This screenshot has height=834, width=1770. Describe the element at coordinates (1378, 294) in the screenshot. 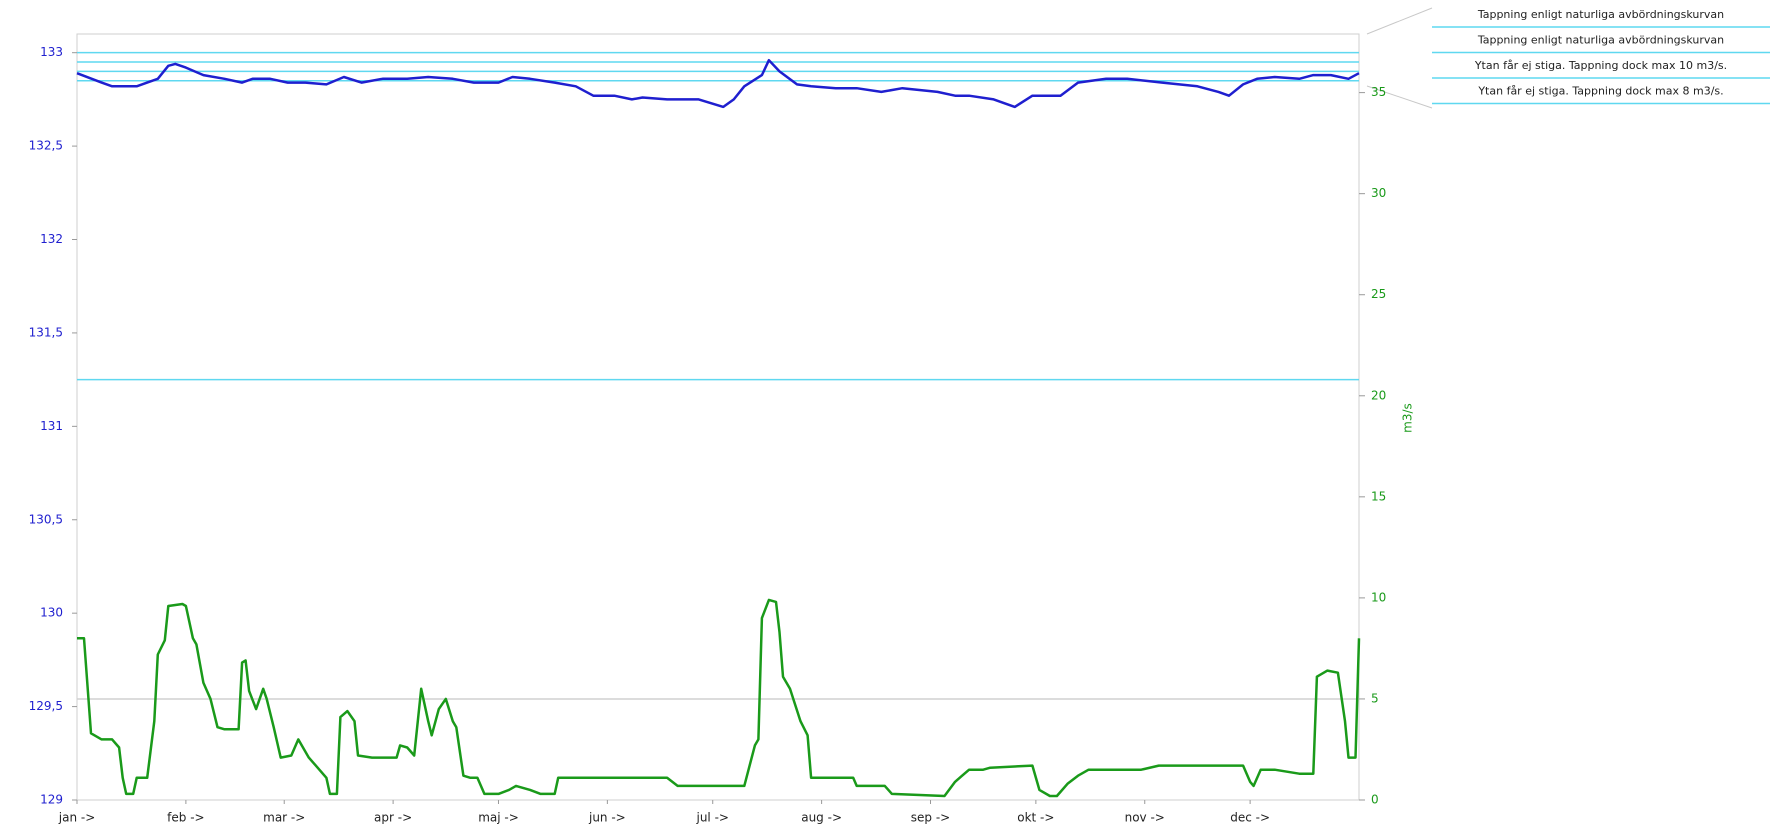

I see `y2-tick-label: 25` at that location.